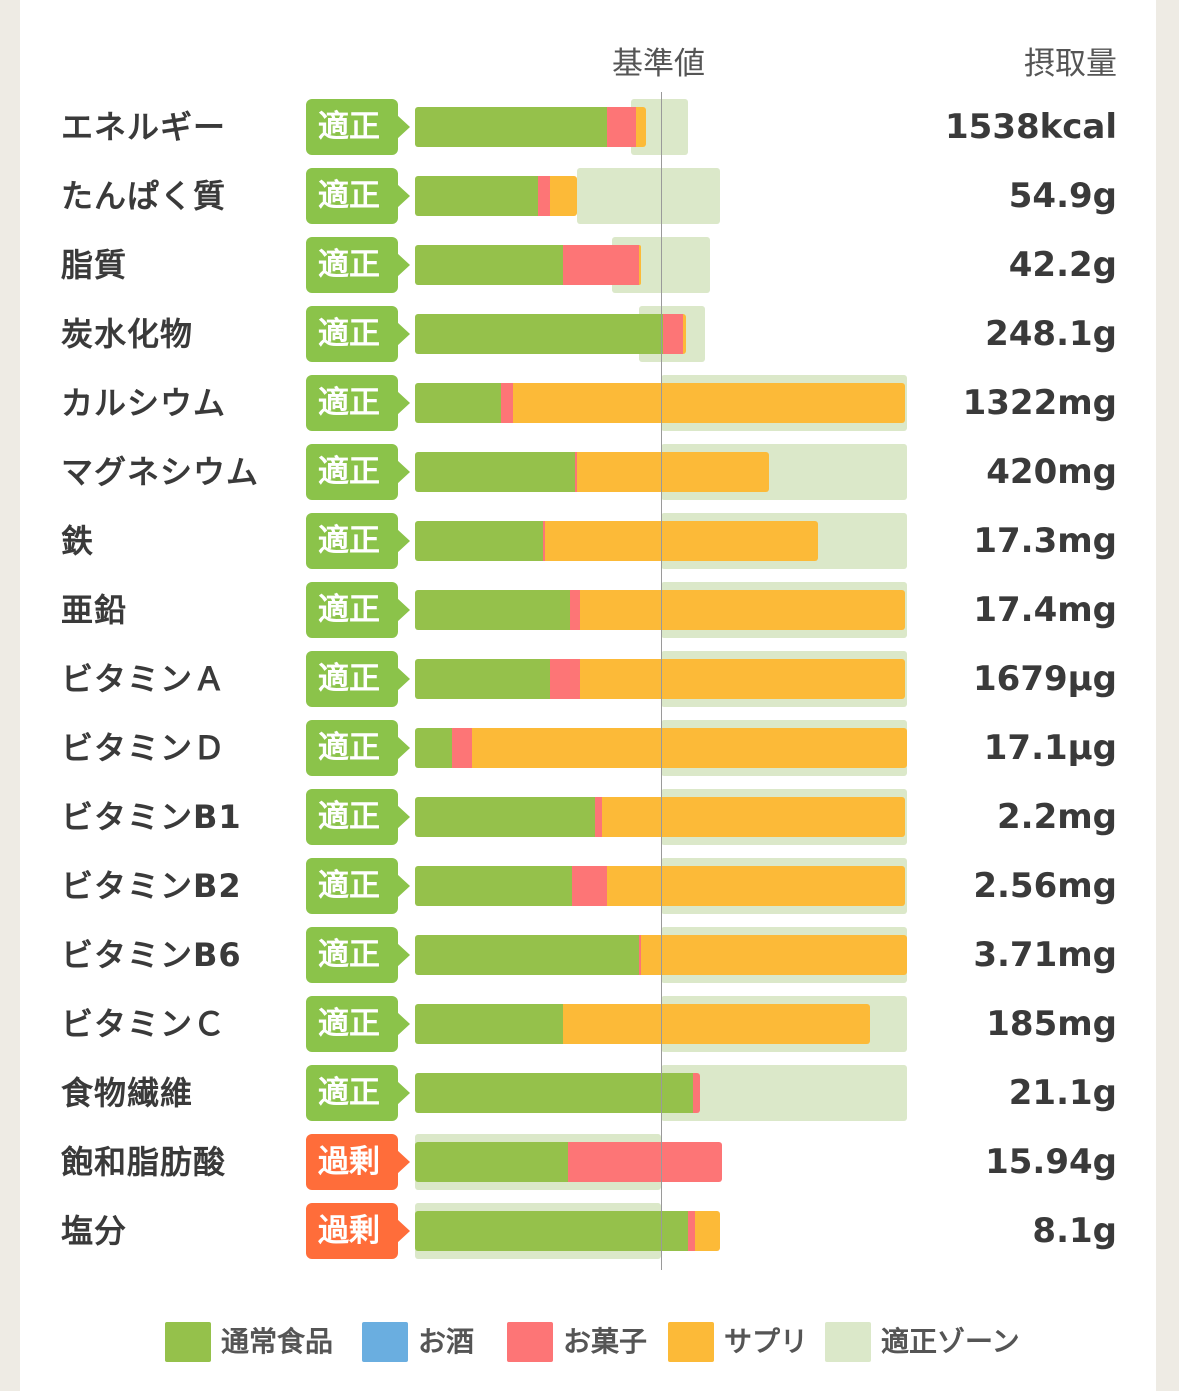  I want to click on intake-value: 3.71mg, so click(1045, 955).